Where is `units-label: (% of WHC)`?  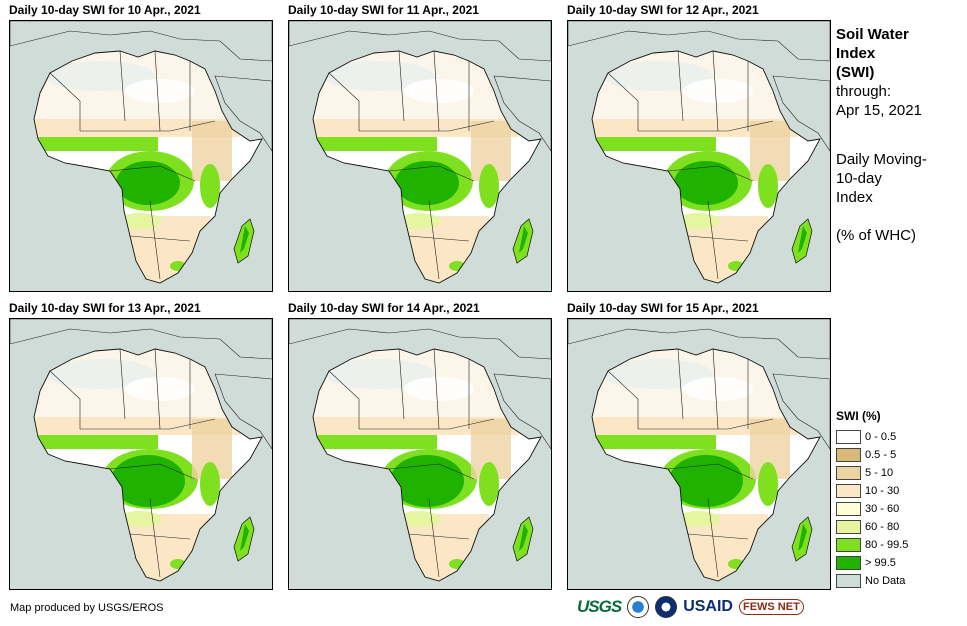
units-label: (% of WHC) is located at coordinates (876, 235).